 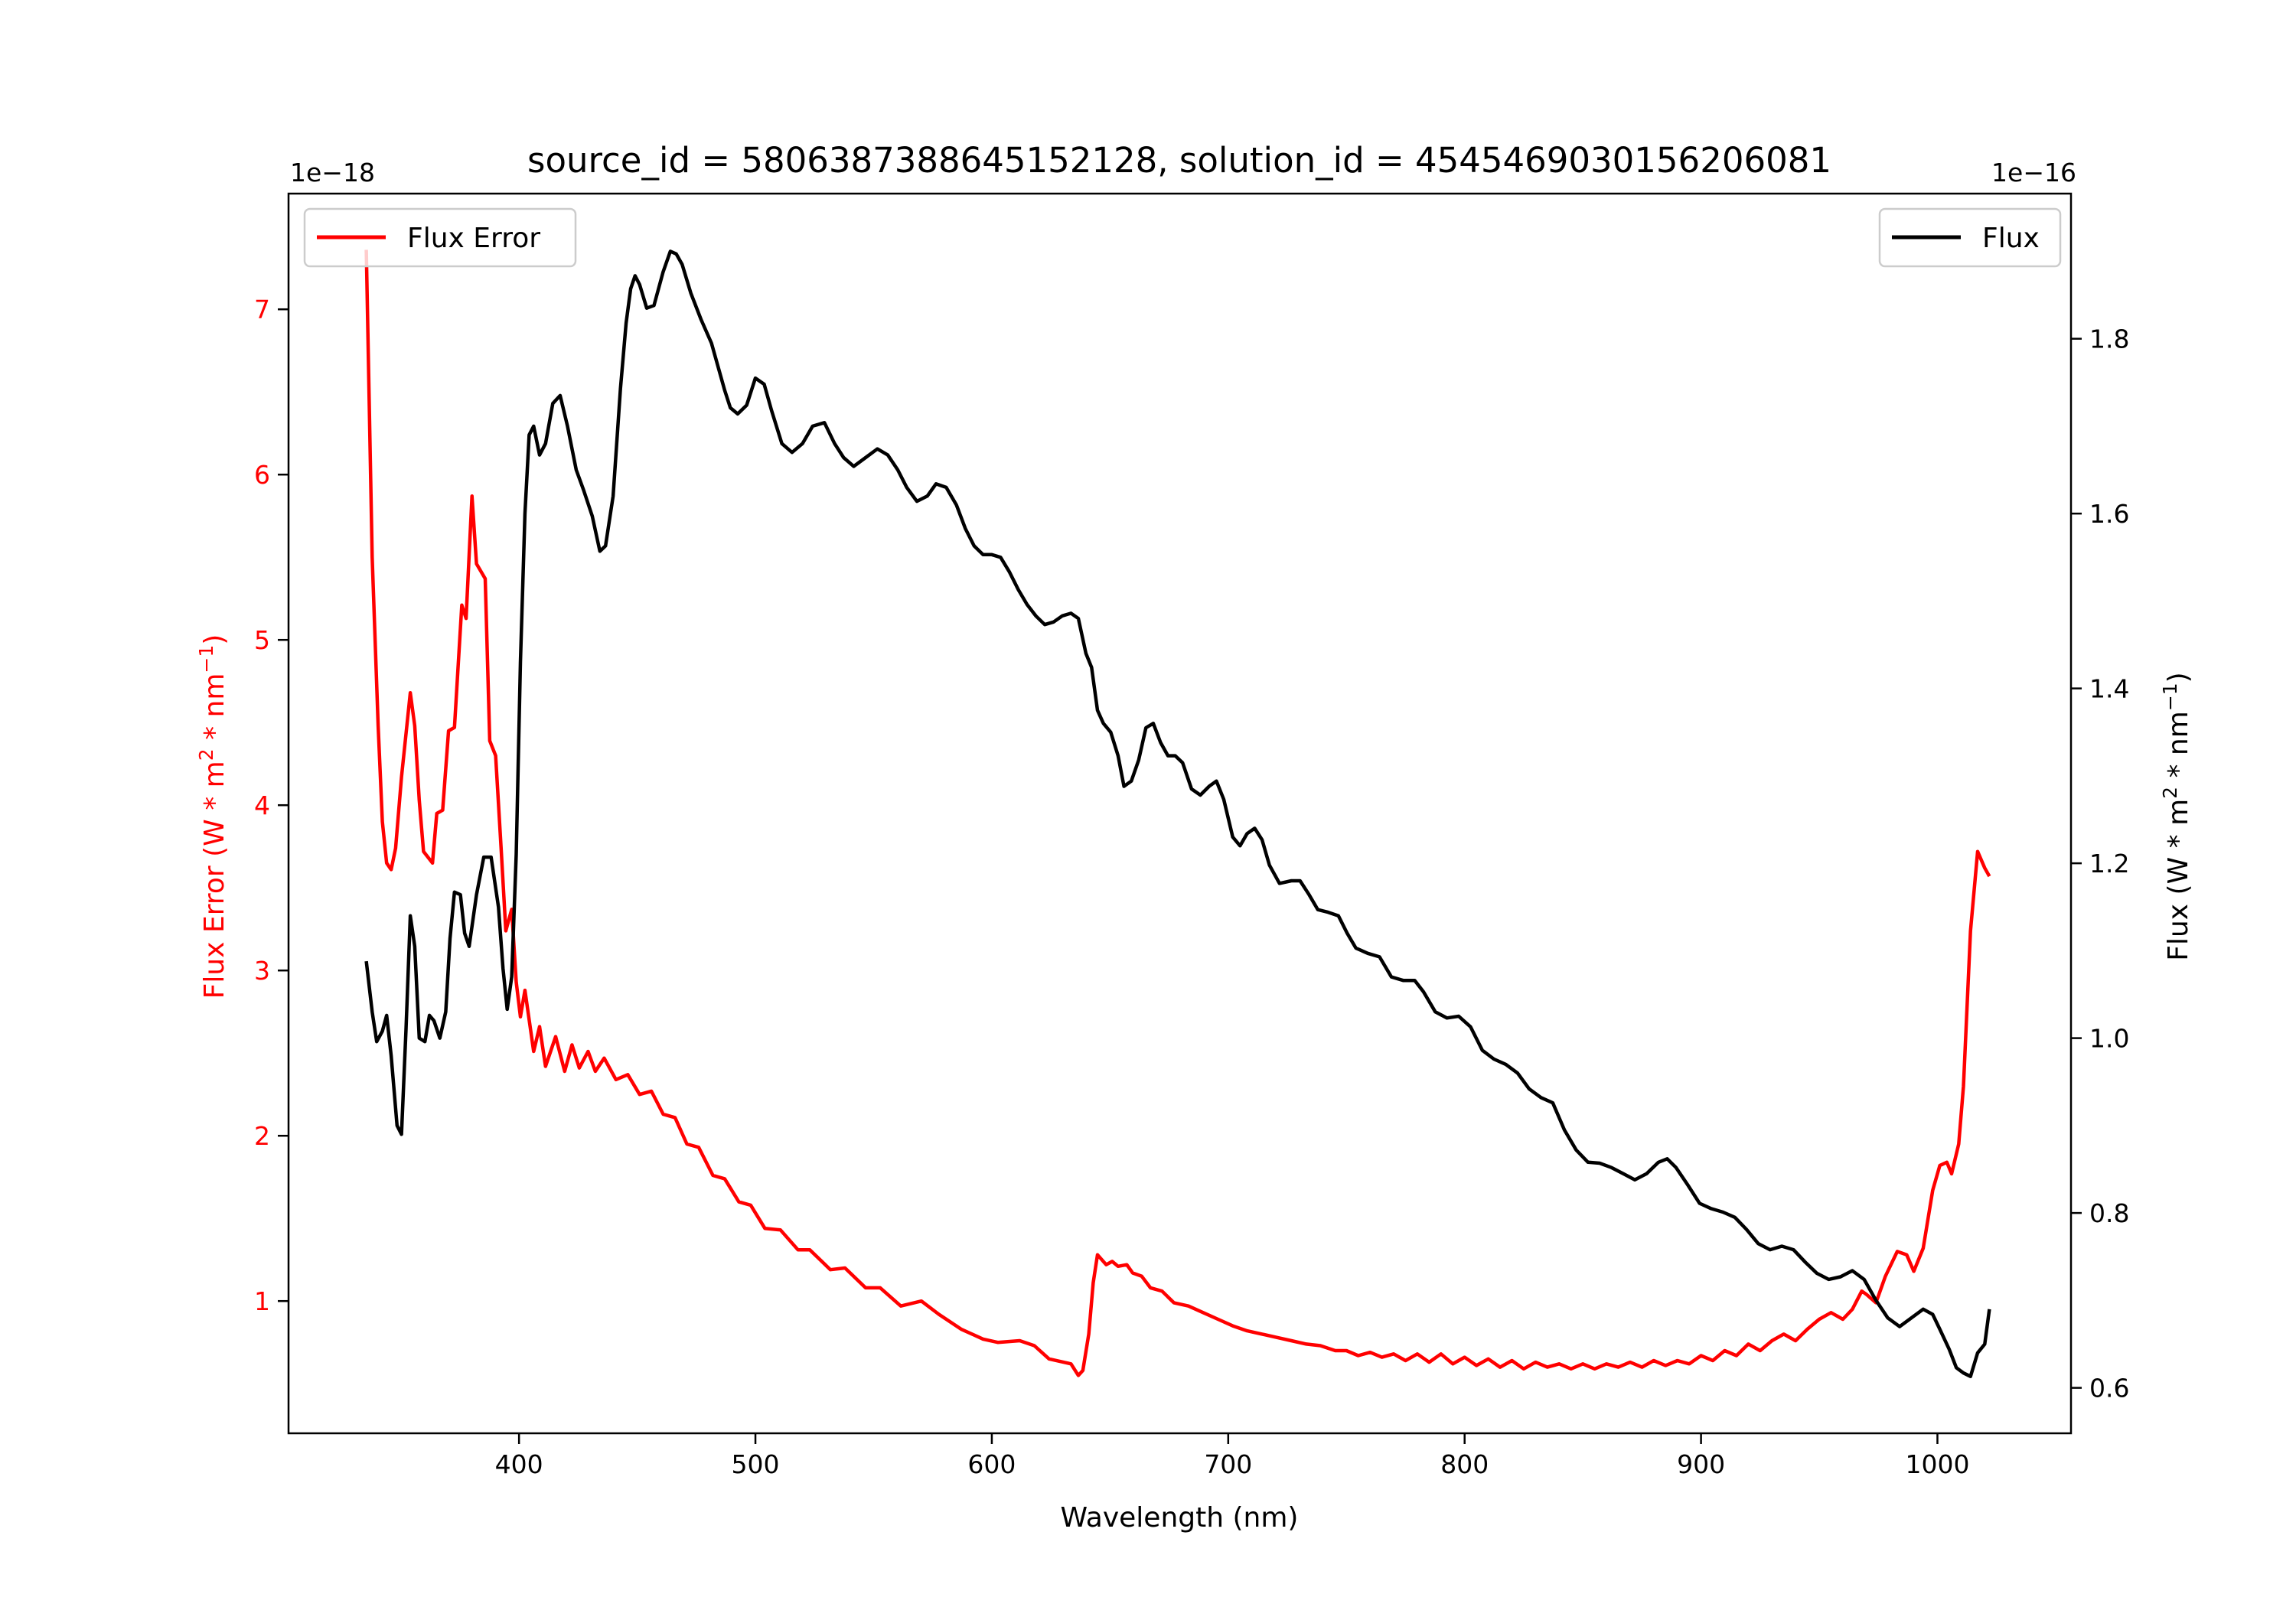 I want to click on right-y-tick-label: 1.2, so click(x=2109, y=864).